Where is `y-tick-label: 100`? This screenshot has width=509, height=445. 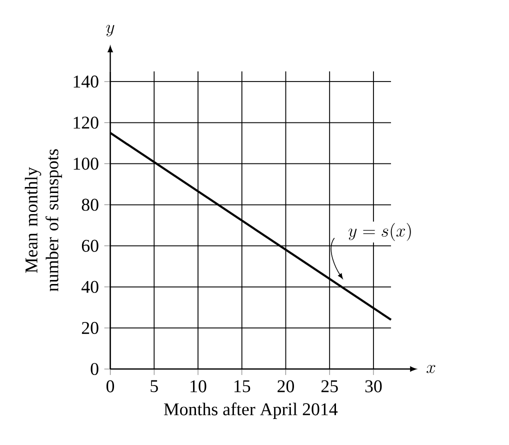
y-tick-label: 100 is located at coordinates (86, 163).